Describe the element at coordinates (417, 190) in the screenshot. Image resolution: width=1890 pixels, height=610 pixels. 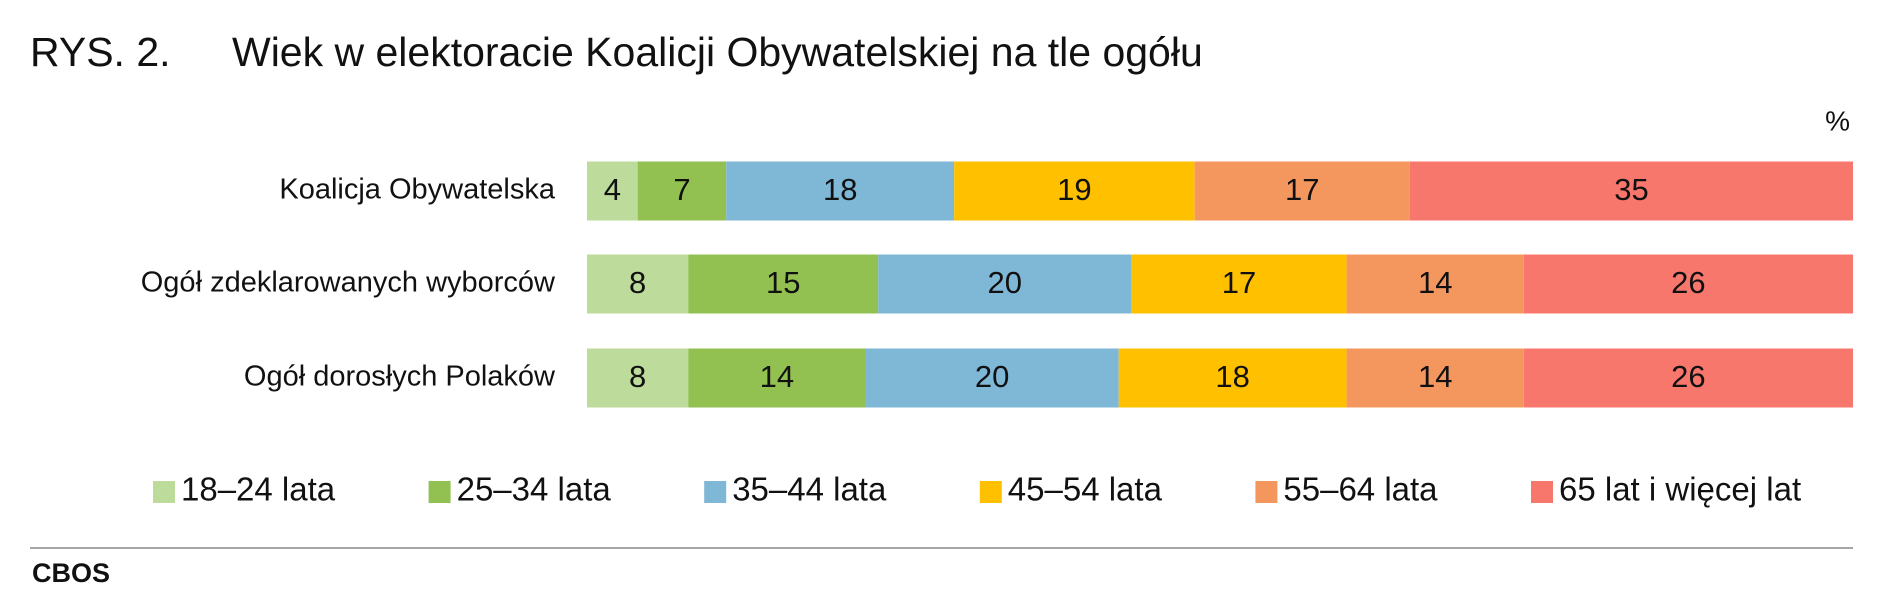
I see `category-label: Koalicja Obywatelska` at that location.